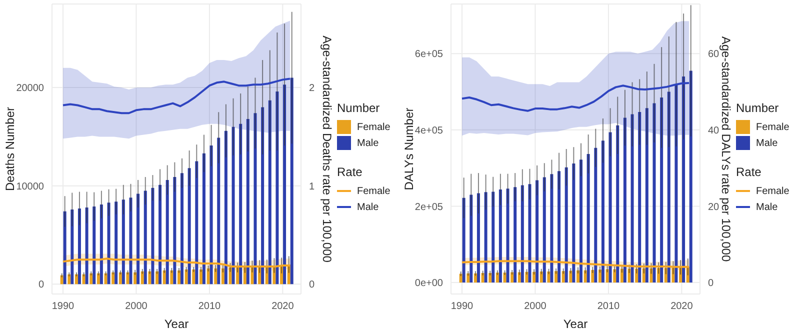 This screenshot has height=330, width=799. Describe the element at coordinates (63, 306) in the screenshot. I see `x-tick-label: 1990` at that location.